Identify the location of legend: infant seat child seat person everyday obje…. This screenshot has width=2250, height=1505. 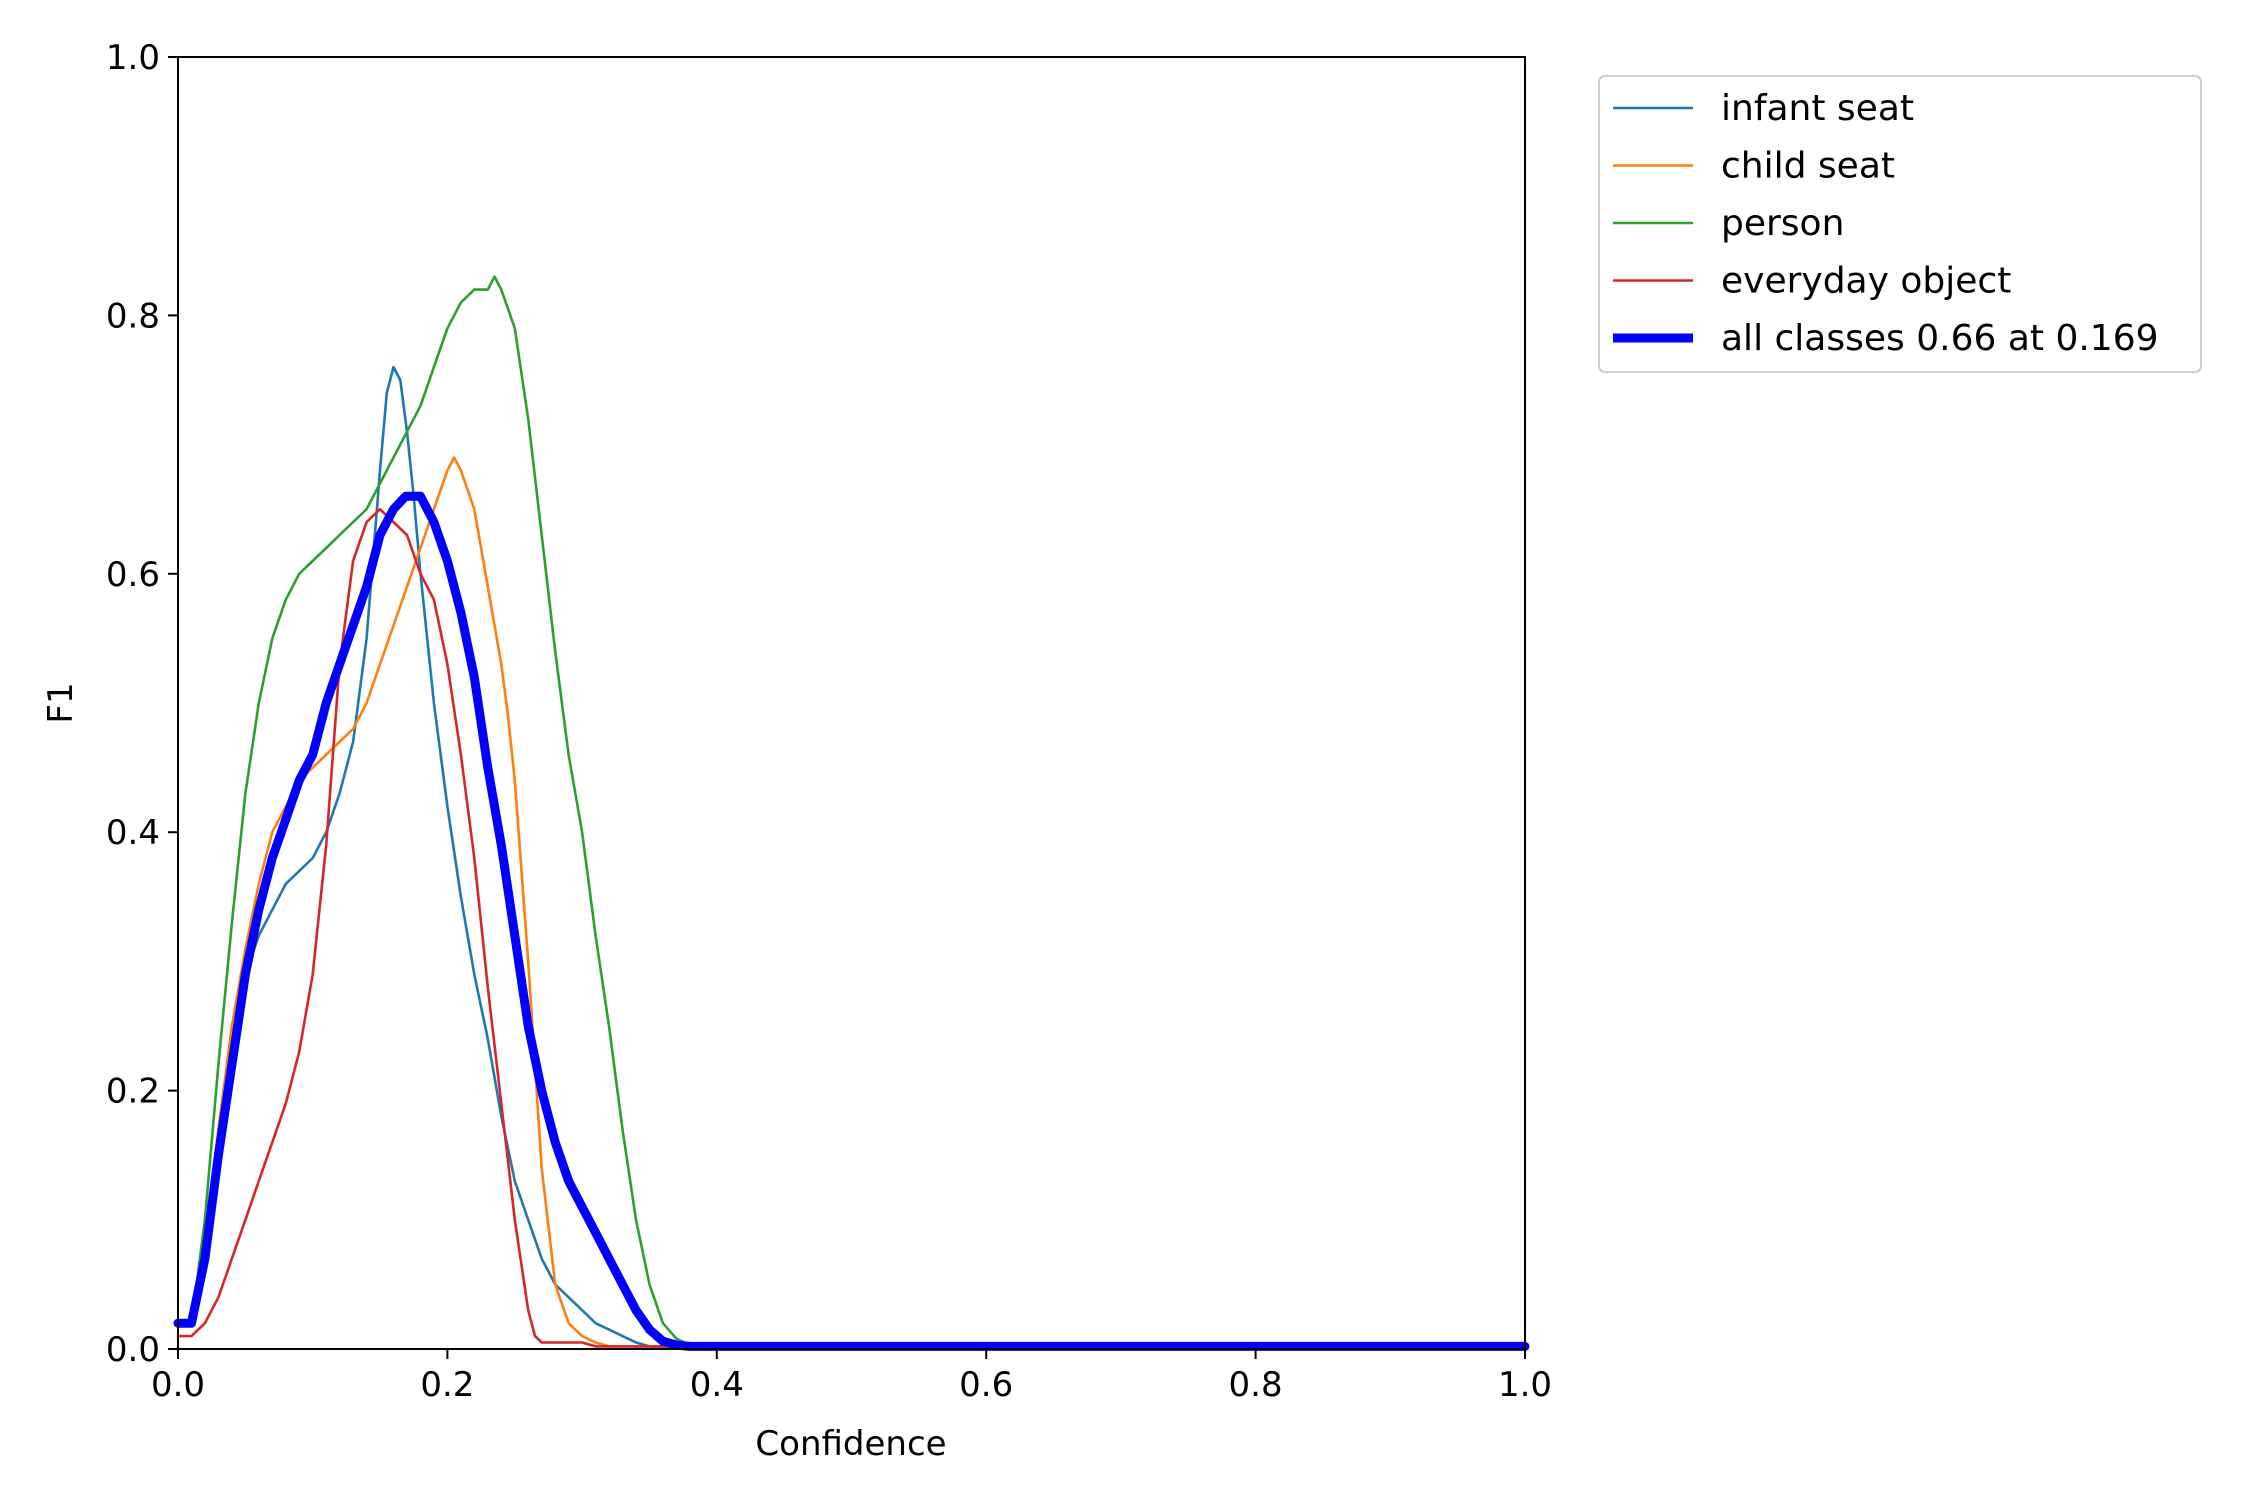
(1900, 224).